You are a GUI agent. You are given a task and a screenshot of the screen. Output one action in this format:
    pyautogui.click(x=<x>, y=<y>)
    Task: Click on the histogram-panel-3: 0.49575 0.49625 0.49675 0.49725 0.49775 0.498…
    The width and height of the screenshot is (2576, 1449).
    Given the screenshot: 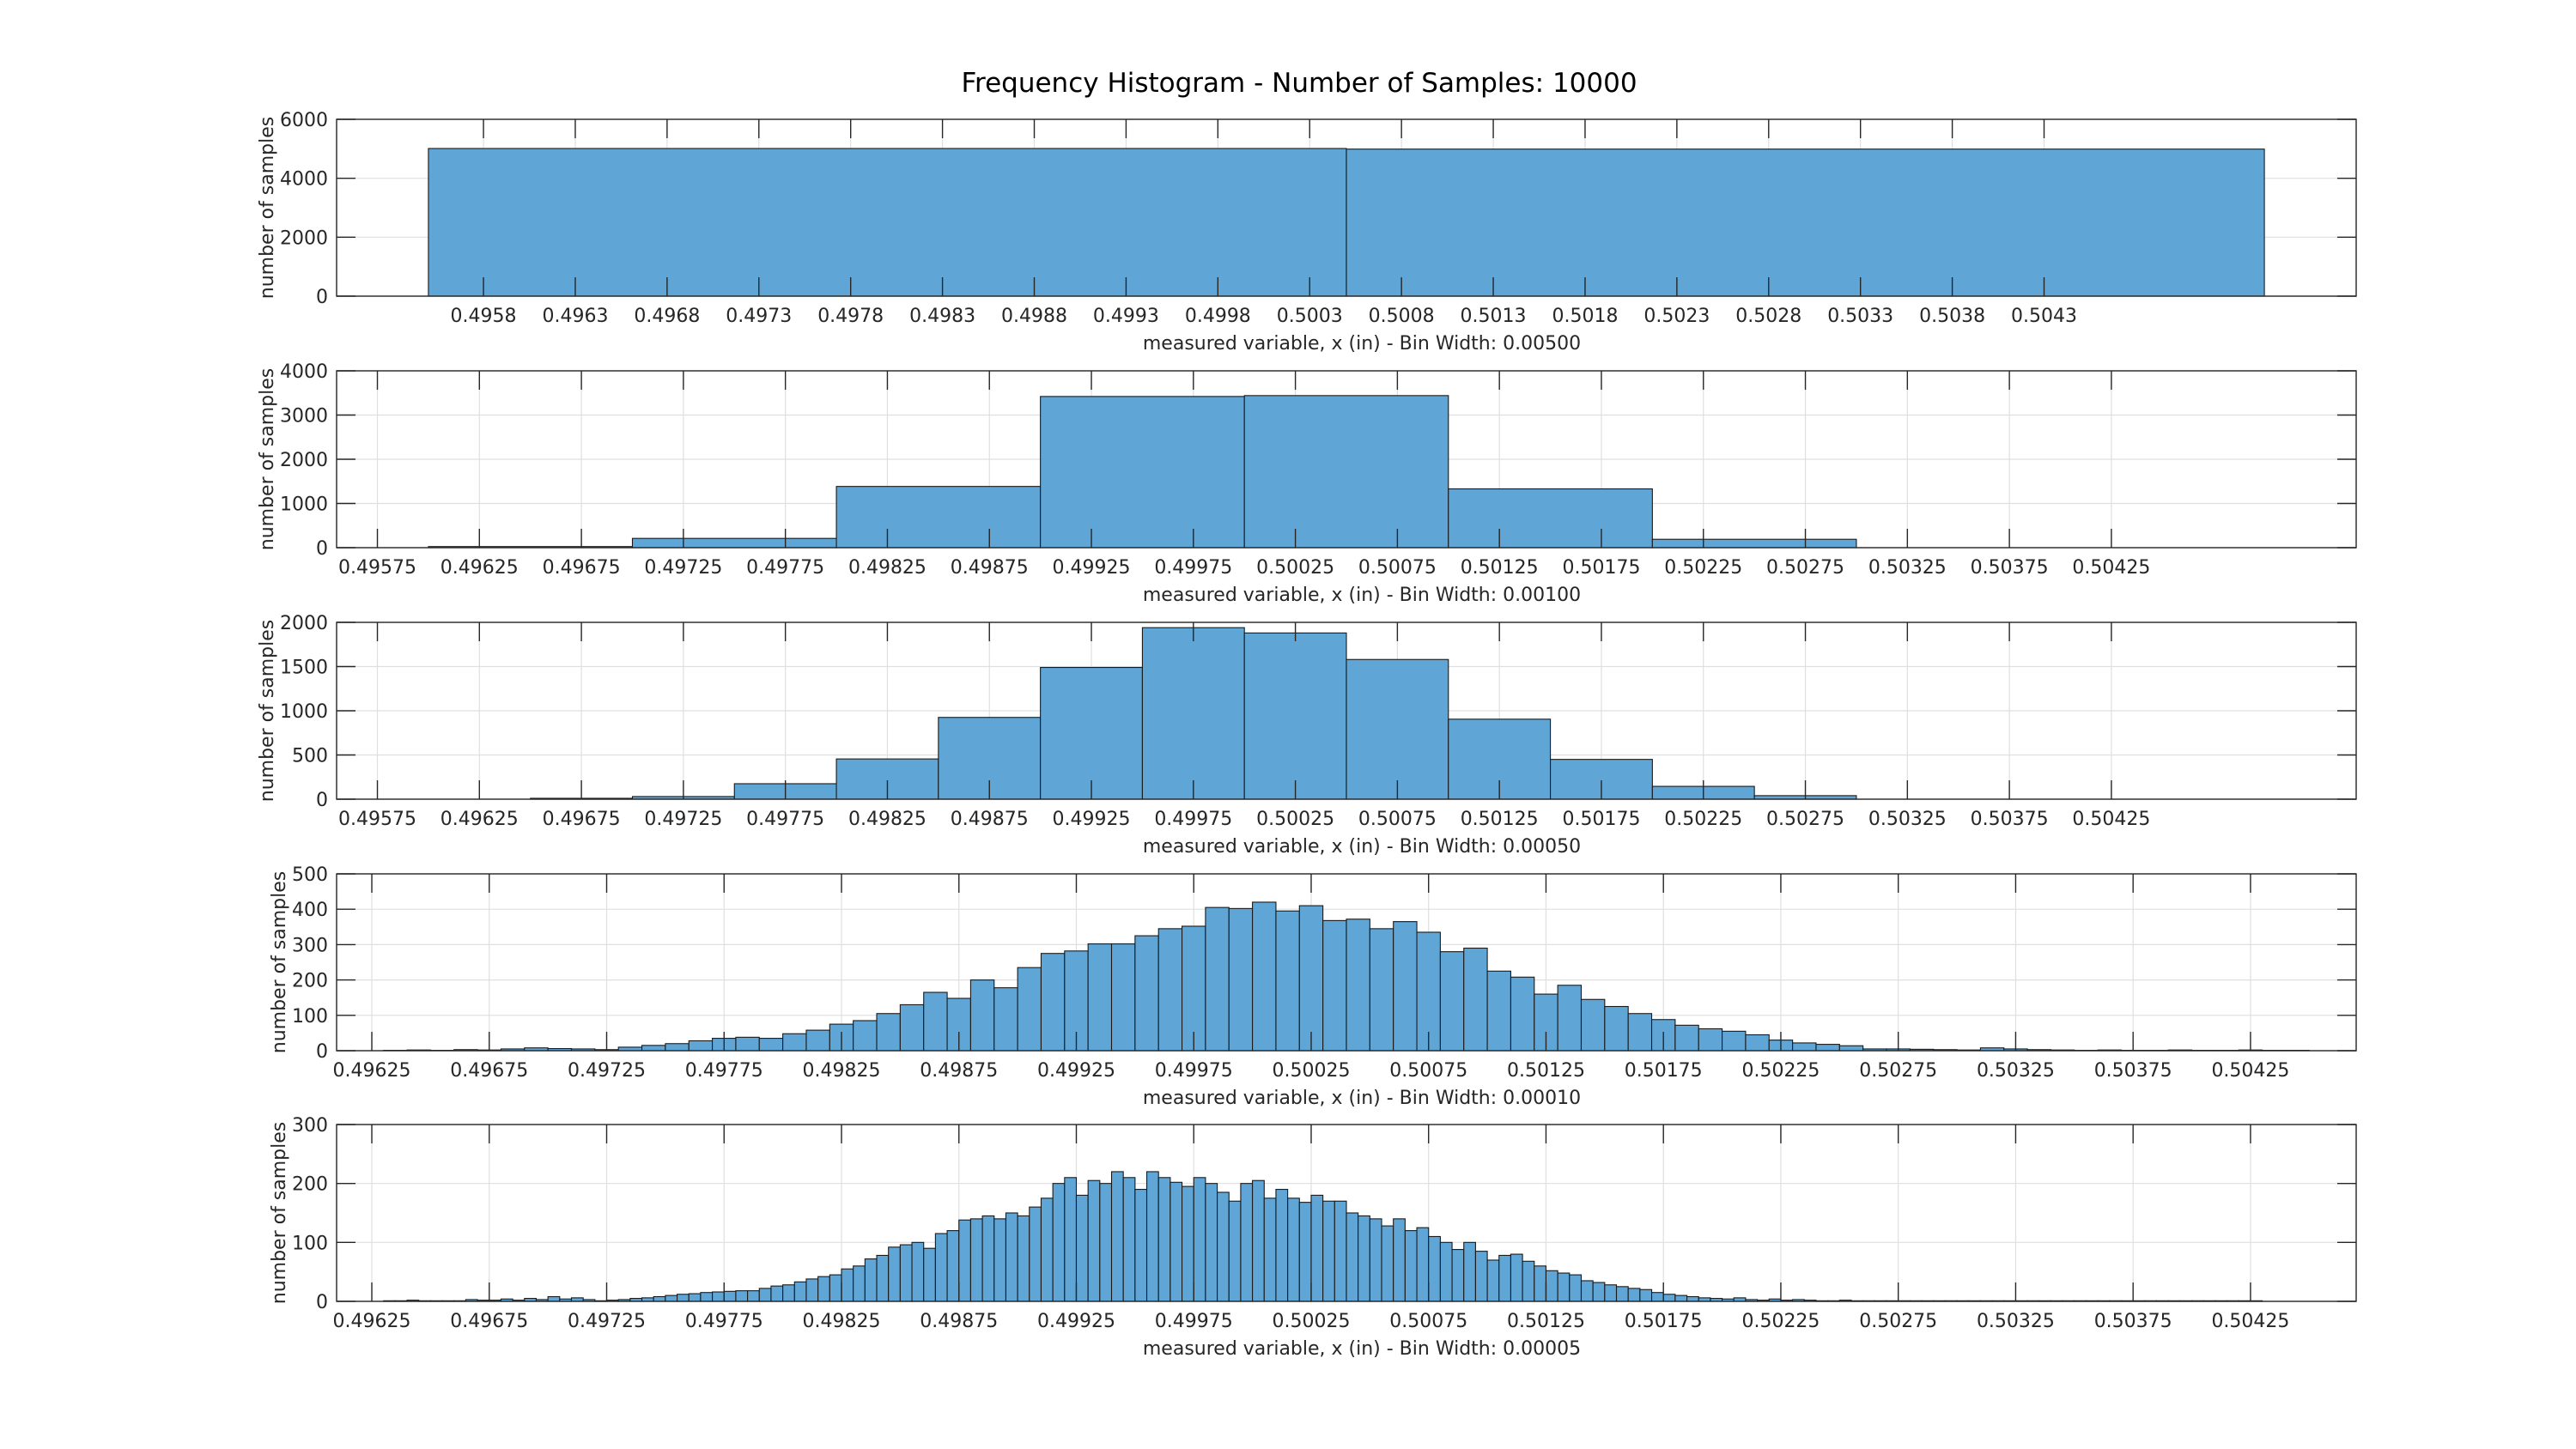 What is the action you would take?
    pyautogui.click(x=1307, y=735)
    